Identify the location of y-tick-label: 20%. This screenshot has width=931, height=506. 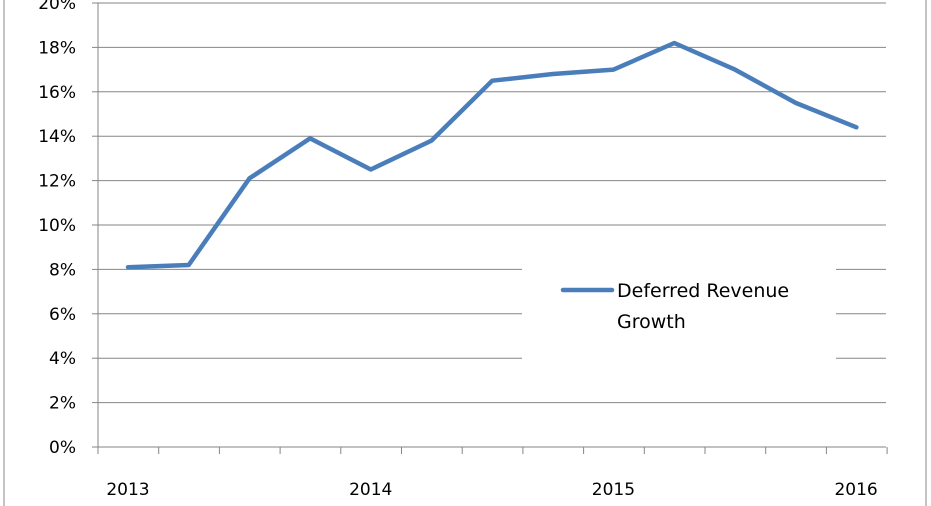
(57, 7).